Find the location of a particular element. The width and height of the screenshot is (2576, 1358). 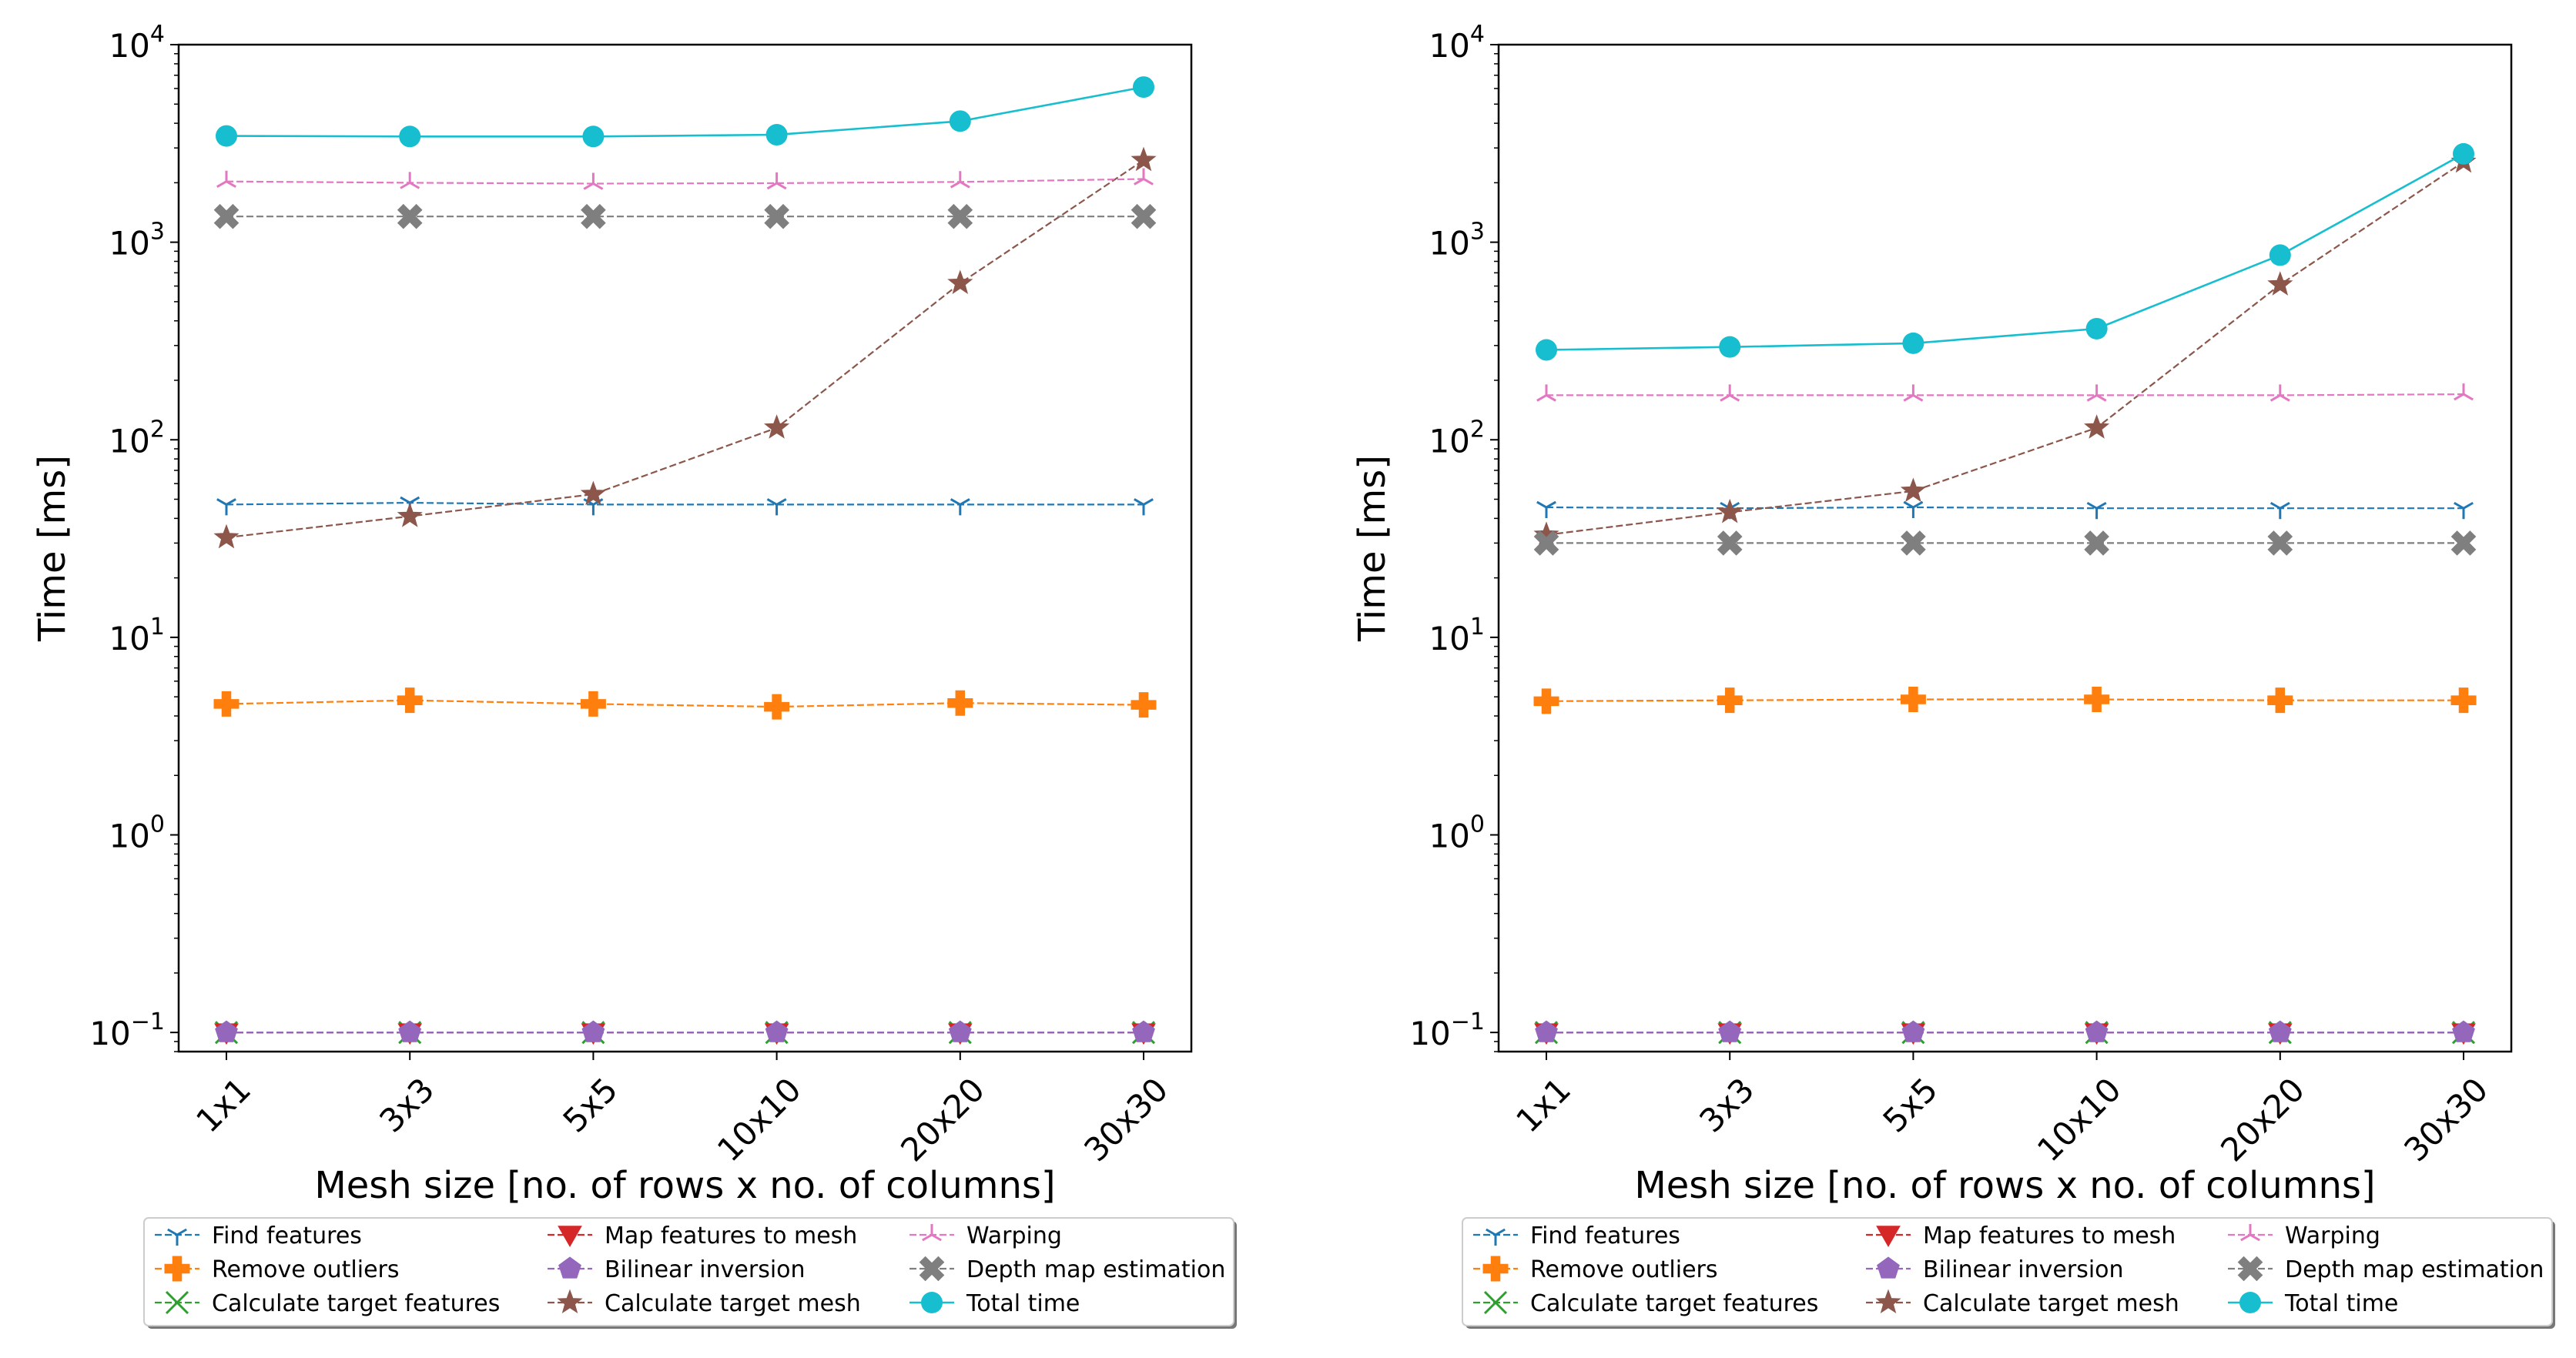

series-warping is located at coordinates (685, 179).